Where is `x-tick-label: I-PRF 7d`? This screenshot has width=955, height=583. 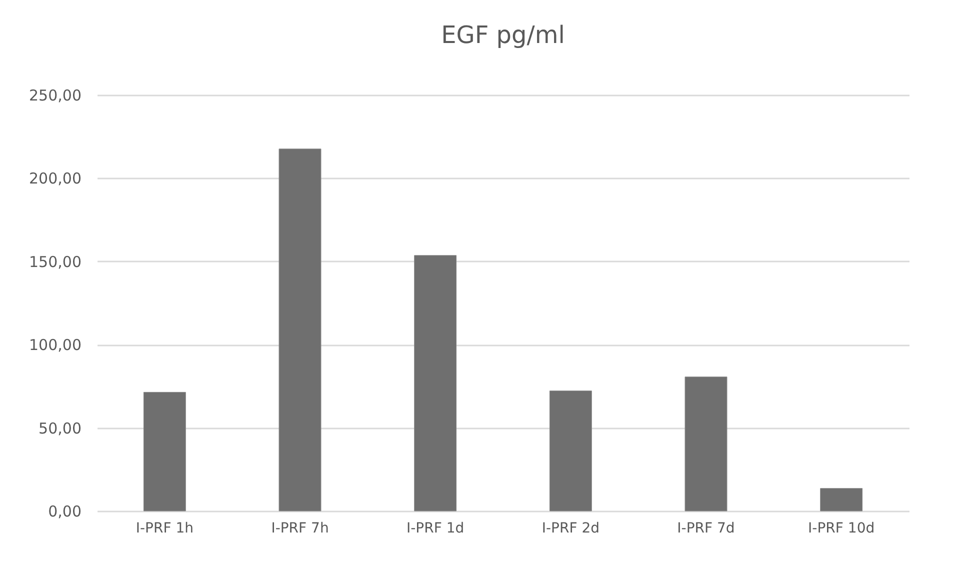 x-tick-label: I-PRF 7d is located at coordinates (706, 528).